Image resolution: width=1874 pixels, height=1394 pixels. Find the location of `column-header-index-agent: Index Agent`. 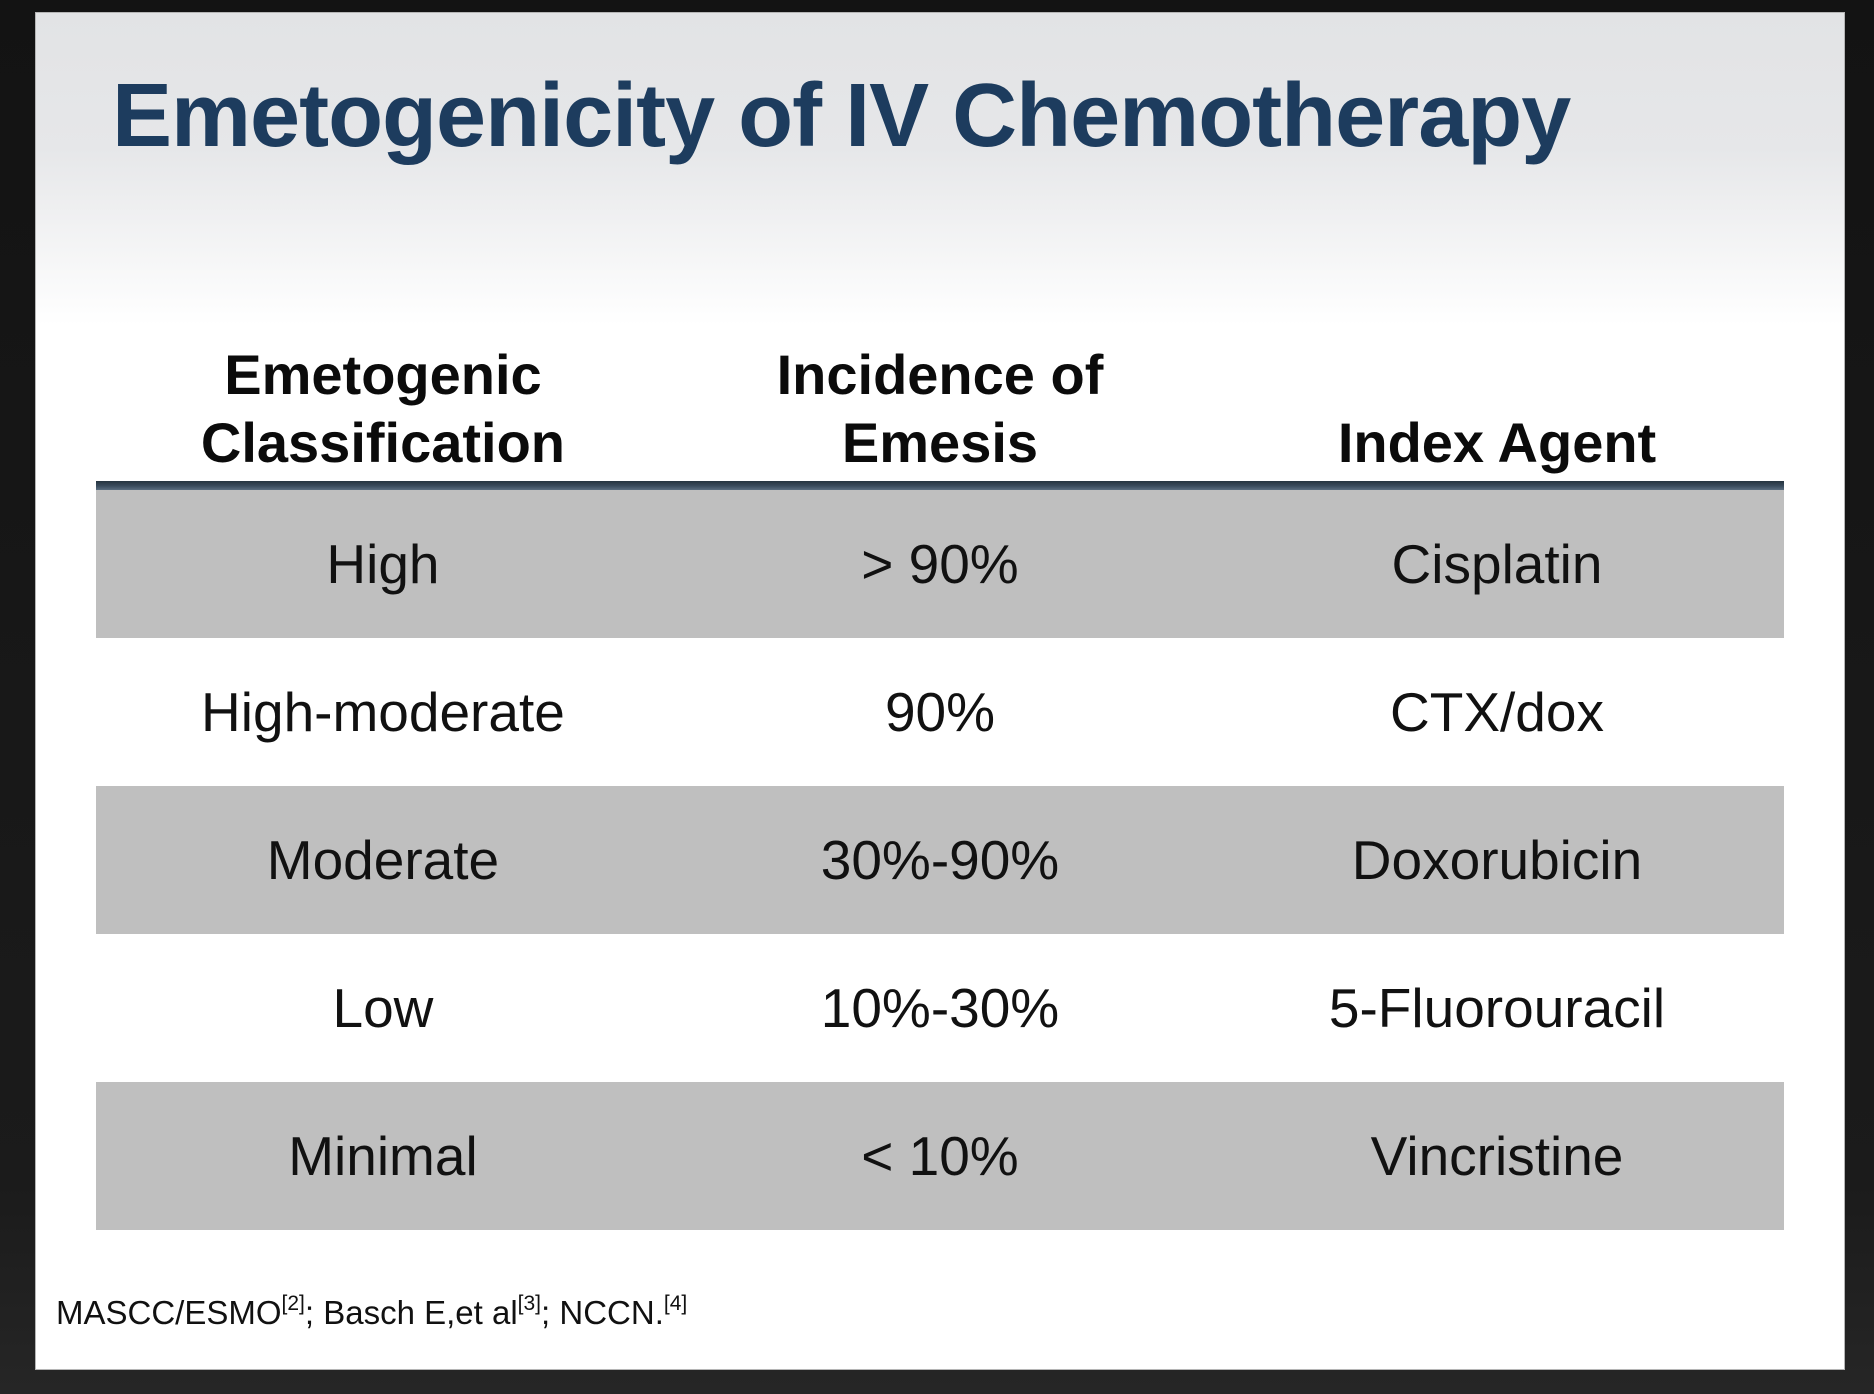

column-header-index-agent: Index Agent is located at coordinates (1497, 409).